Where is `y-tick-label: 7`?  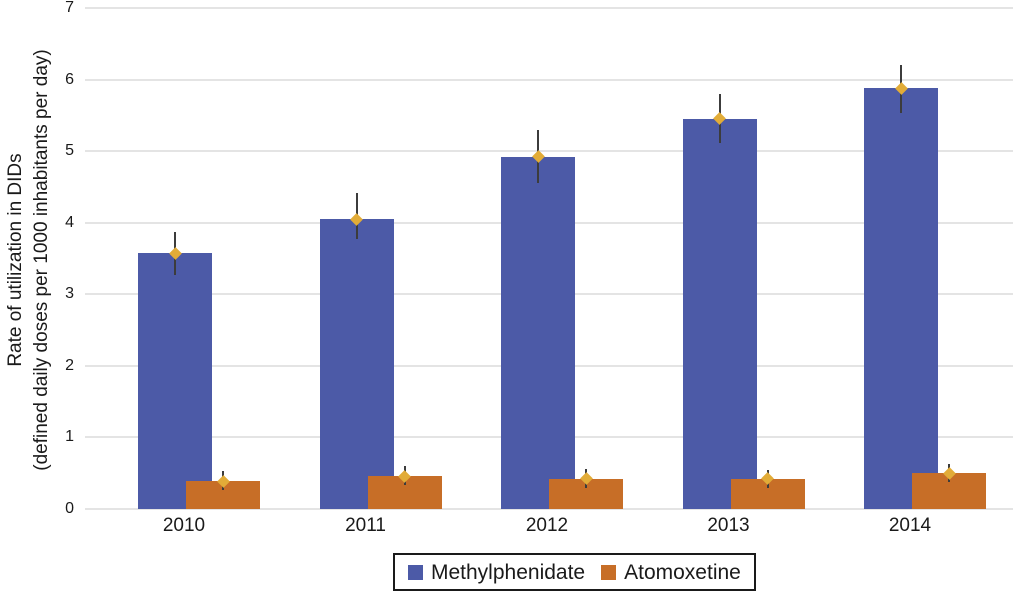
y-tick-label: 7 is located at coordinates (69, 8).